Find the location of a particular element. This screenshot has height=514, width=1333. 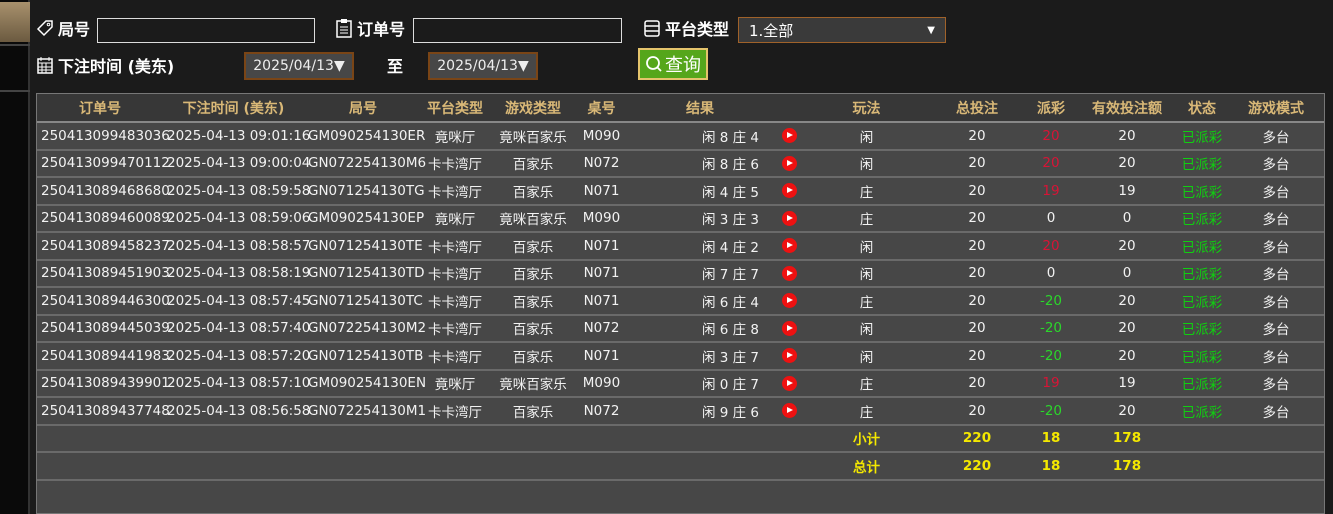

cell-payout: 19 is located at coordinates (1051, 383).